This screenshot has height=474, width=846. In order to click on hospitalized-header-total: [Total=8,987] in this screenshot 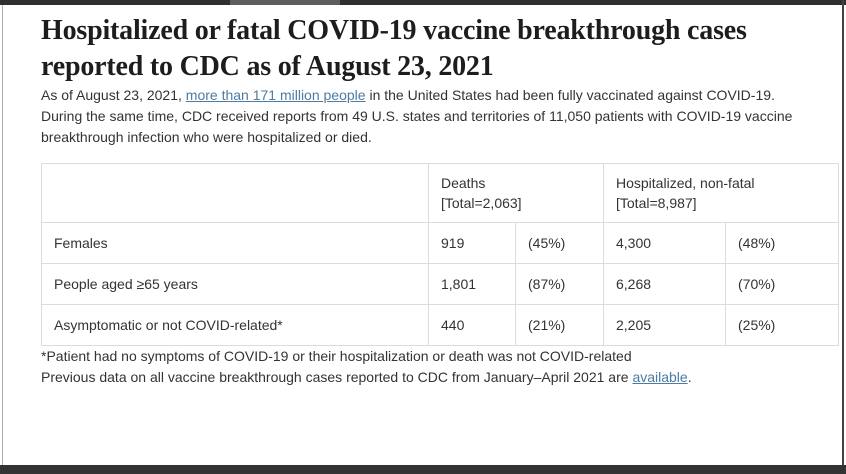, I will do `click(656, 203)`.